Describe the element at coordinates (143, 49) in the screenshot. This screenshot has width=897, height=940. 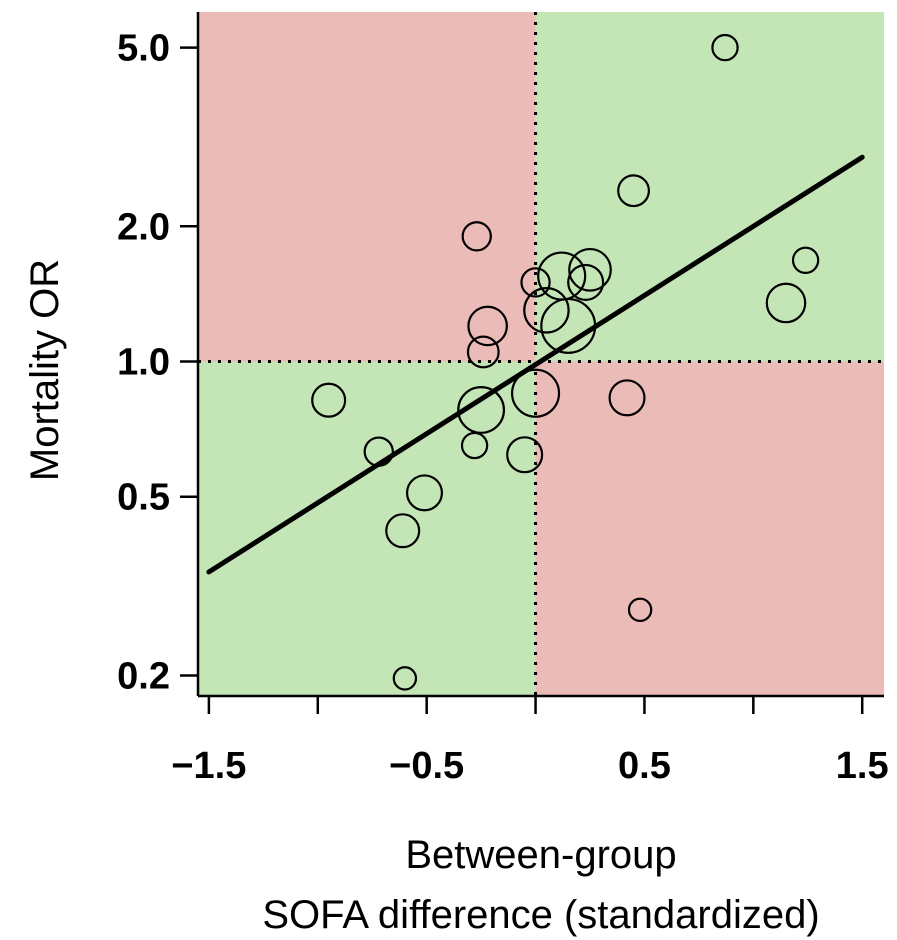
I see `y-tick-label-5.0: 5.0` at that location.